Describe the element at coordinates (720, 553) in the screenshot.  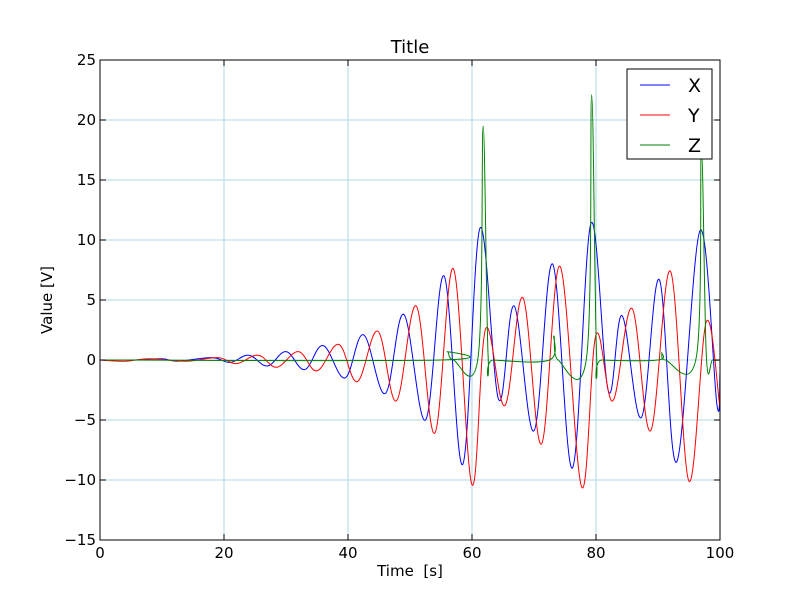
I see `x-tick-label: 100` at that location.